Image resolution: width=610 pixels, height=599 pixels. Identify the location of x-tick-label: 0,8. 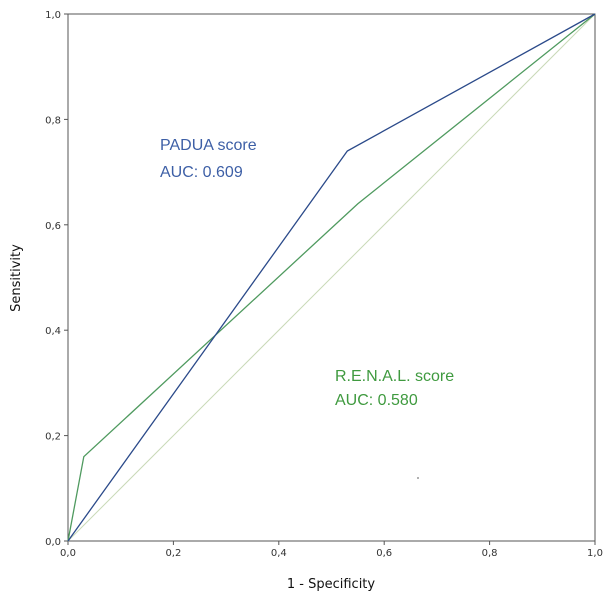
(490, 553).